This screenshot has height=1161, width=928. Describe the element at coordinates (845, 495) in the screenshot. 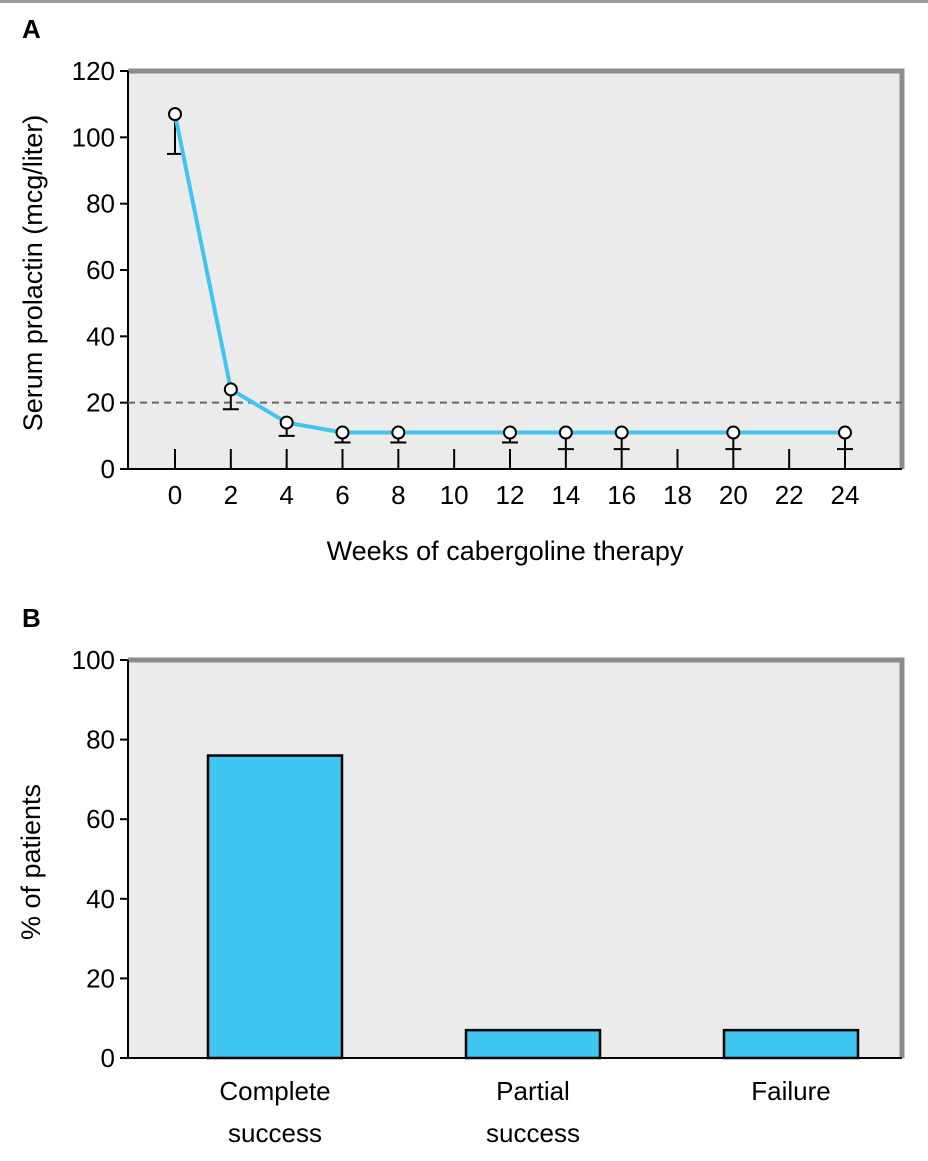

I see `x-tick-label: 24` at that location.